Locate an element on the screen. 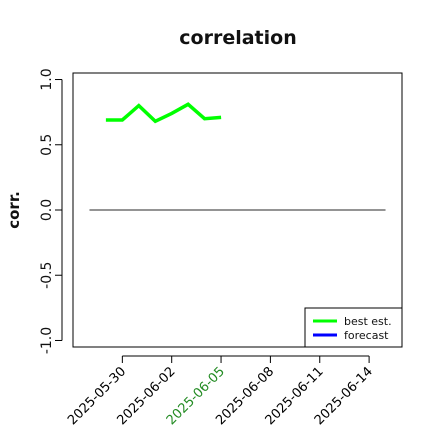 Image resolution: width=440 pixels, height=440 pixels. legend: best est. forecast is located at coordinates (353, 327).